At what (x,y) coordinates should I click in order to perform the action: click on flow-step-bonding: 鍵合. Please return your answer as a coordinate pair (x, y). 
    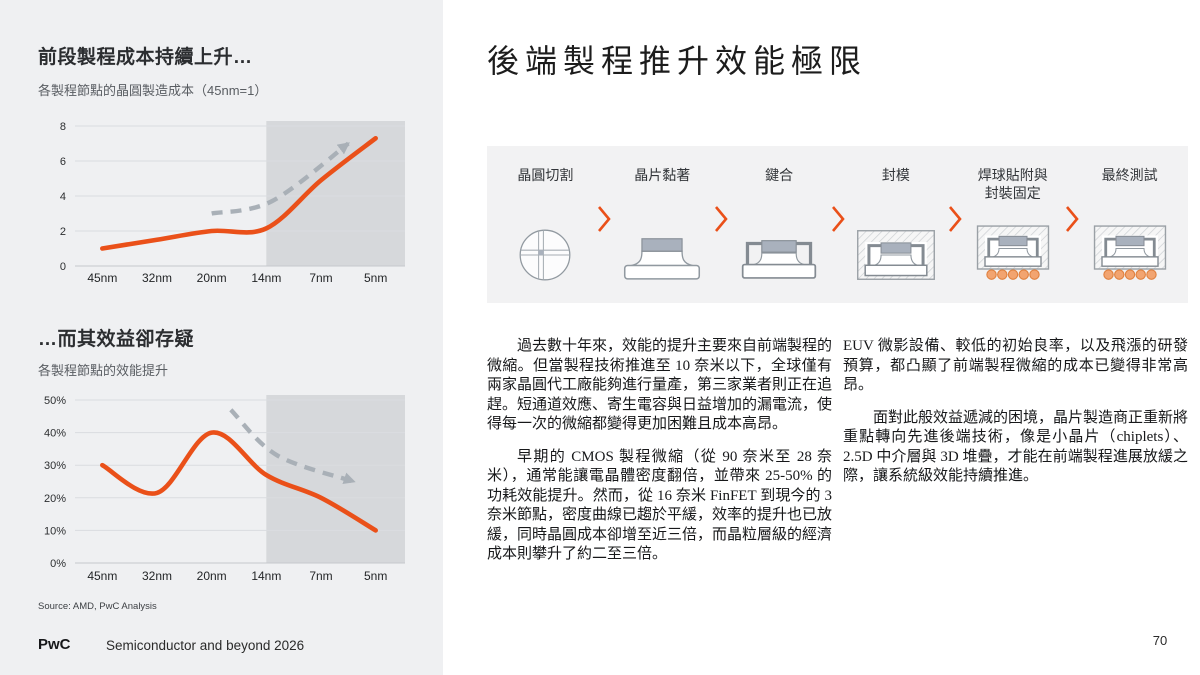
    Looking at the image, I should click on (779, 224).